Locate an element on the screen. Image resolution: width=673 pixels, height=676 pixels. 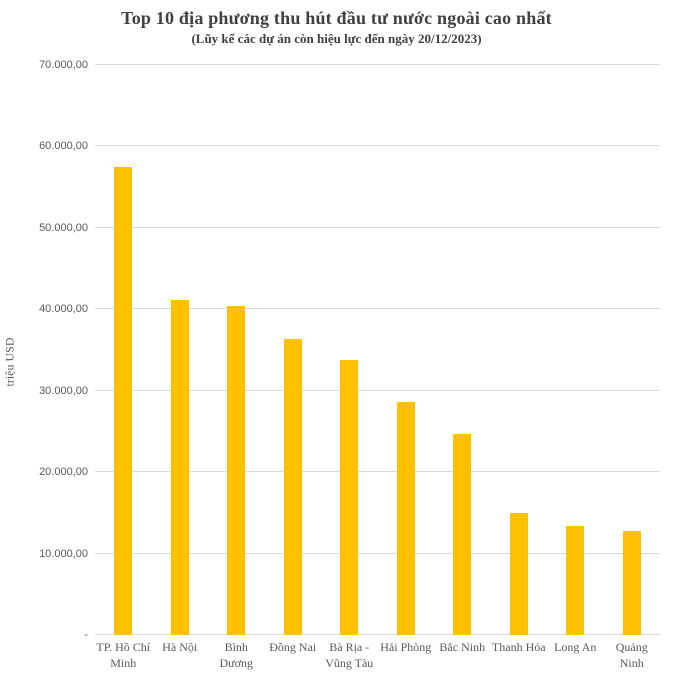
x-tick-label: Hà Nội is located at coordinates (180, 647).